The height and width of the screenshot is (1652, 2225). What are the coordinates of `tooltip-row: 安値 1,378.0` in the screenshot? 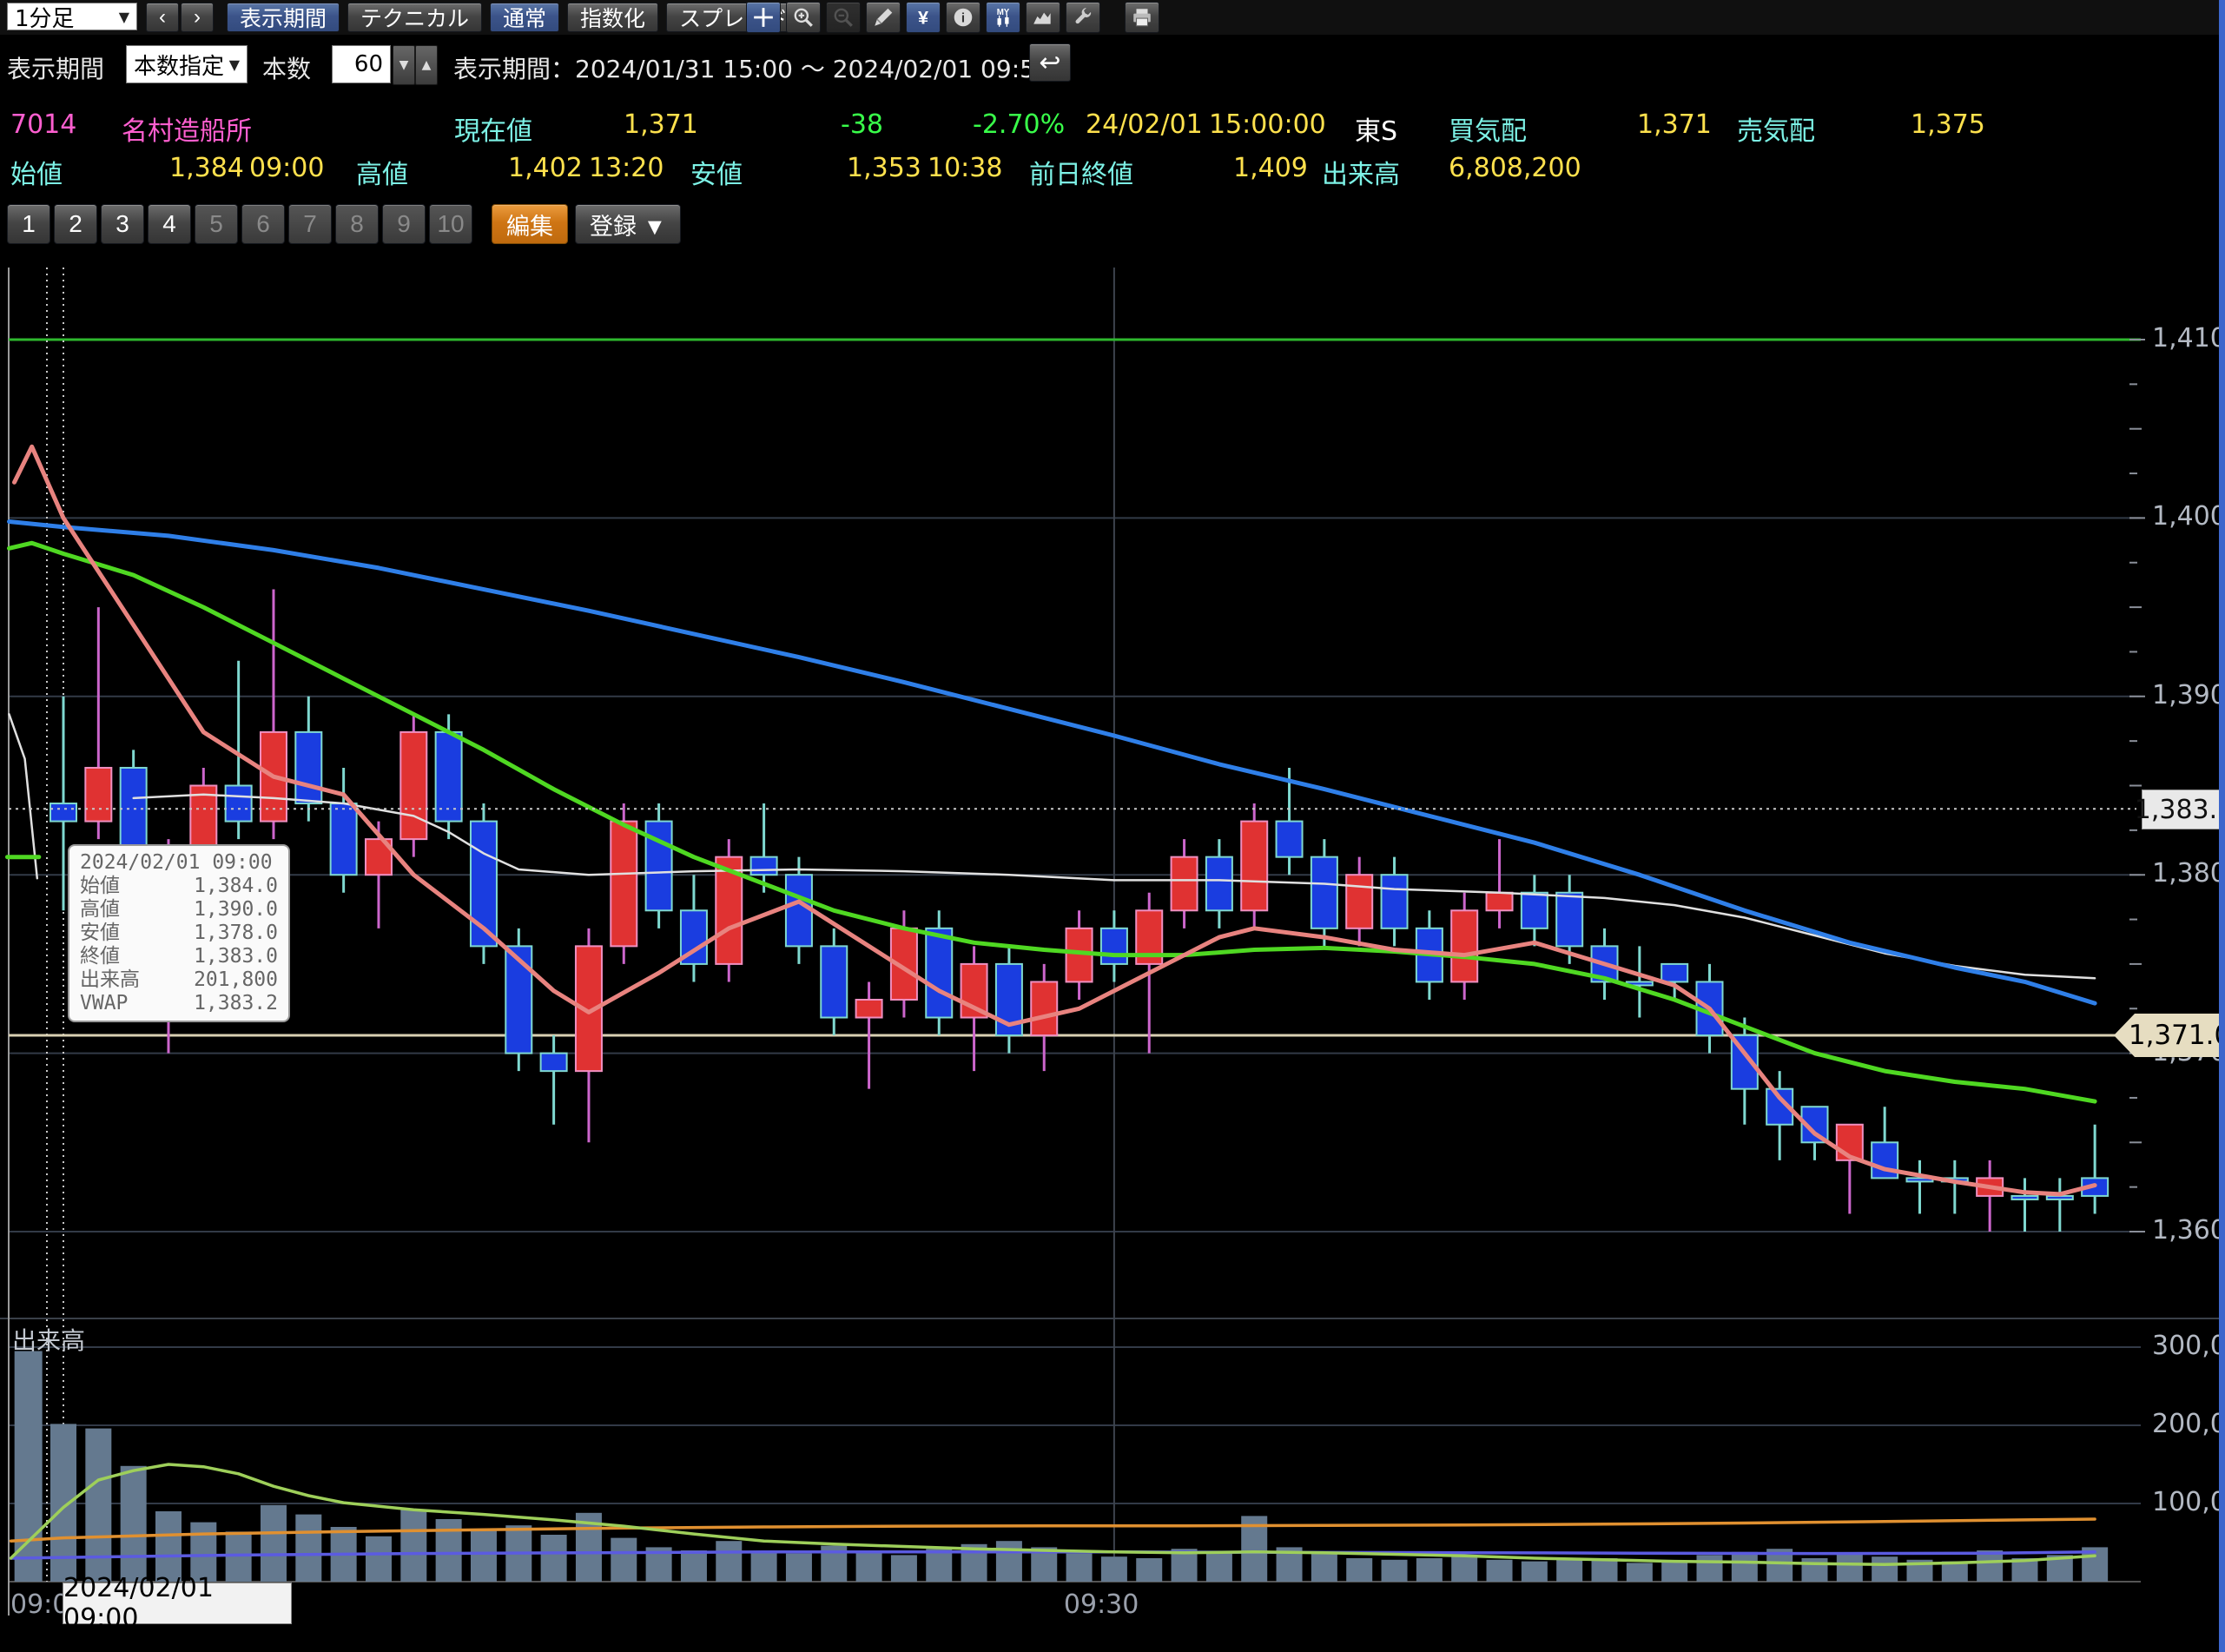 It's located at (179, 933).